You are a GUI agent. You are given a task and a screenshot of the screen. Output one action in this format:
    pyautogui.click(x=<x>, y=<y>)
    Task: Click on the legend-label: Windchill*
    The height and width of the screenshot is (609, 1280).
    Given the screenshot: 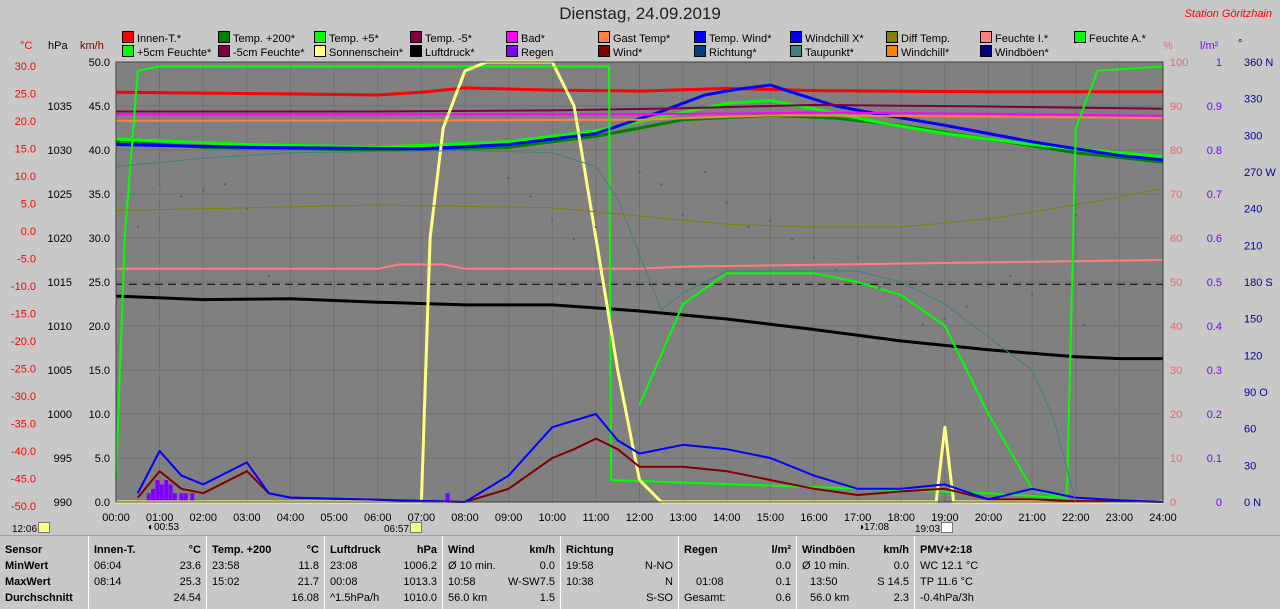 What is the action you would take?
    pyautogui.click(x=925, y=53)
    